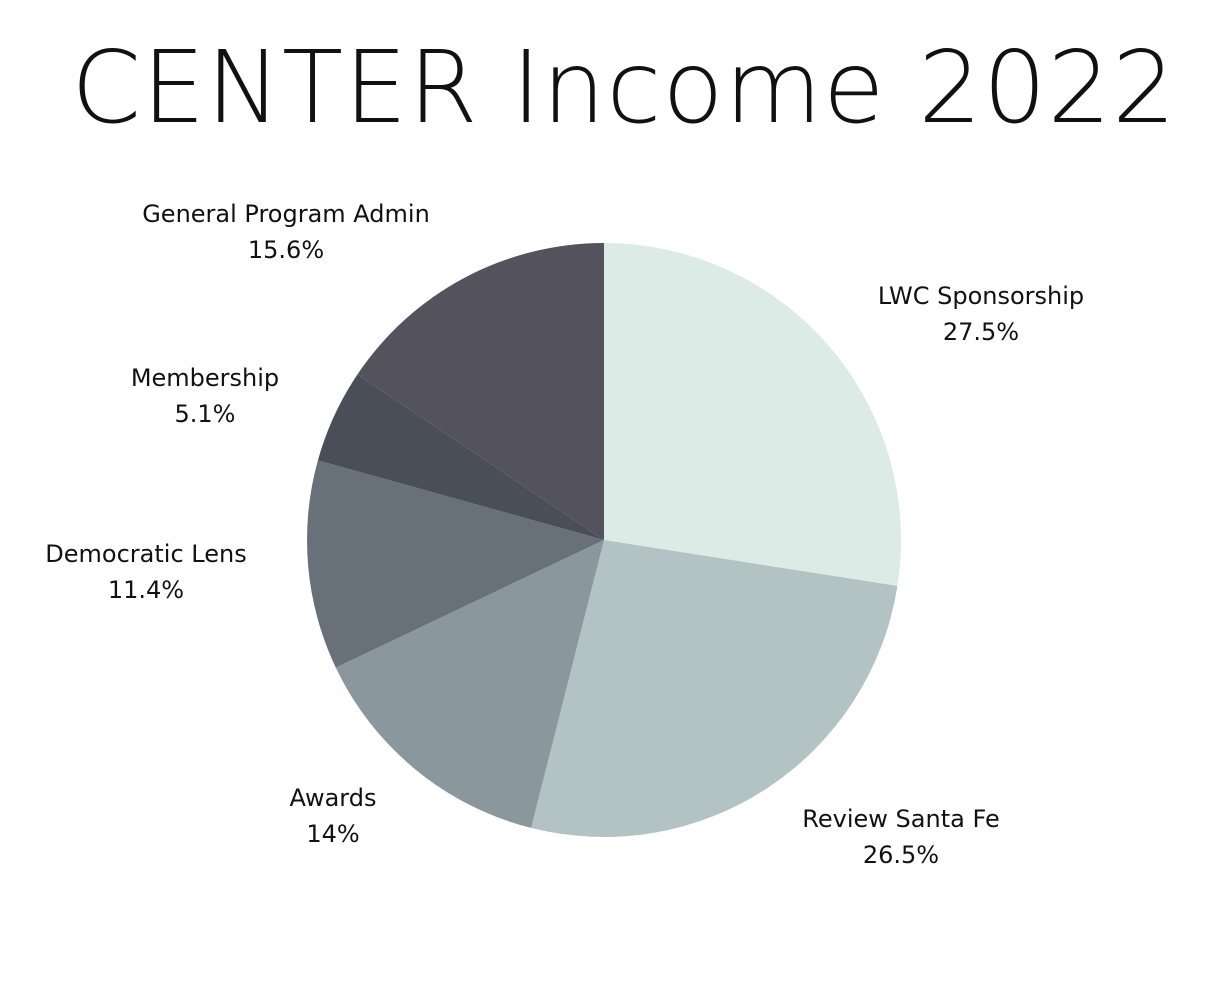  I want to click on slice-label-general-program-admin: General Program Admin 15.6%, so click(286, 232).